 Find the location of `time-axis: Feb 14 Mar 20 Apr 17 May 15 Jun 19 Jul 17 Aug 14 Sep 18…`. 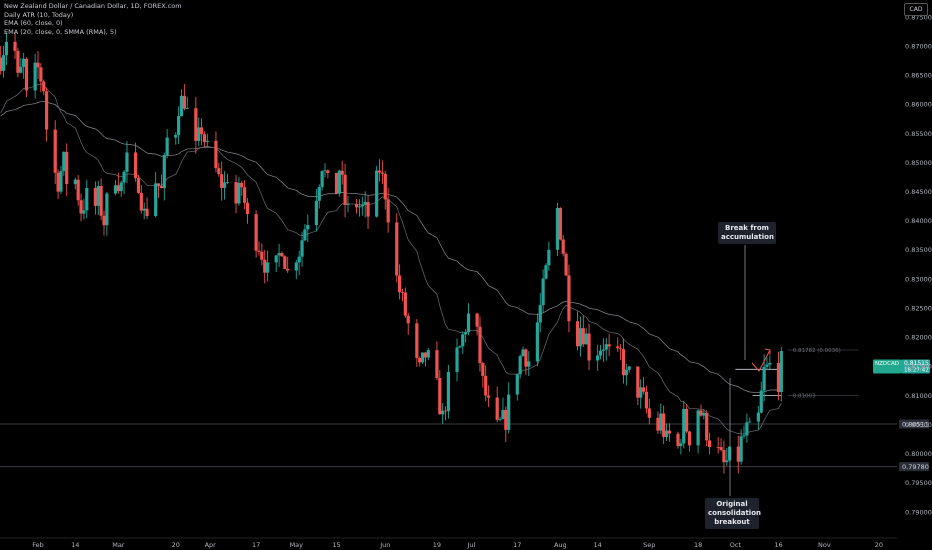

time-axis: Feb 14 Mar 20 Apr 17 May 15 Jun 19 Jul 17 Aug 14 Sep 18… is located at coordinates (448, 543).